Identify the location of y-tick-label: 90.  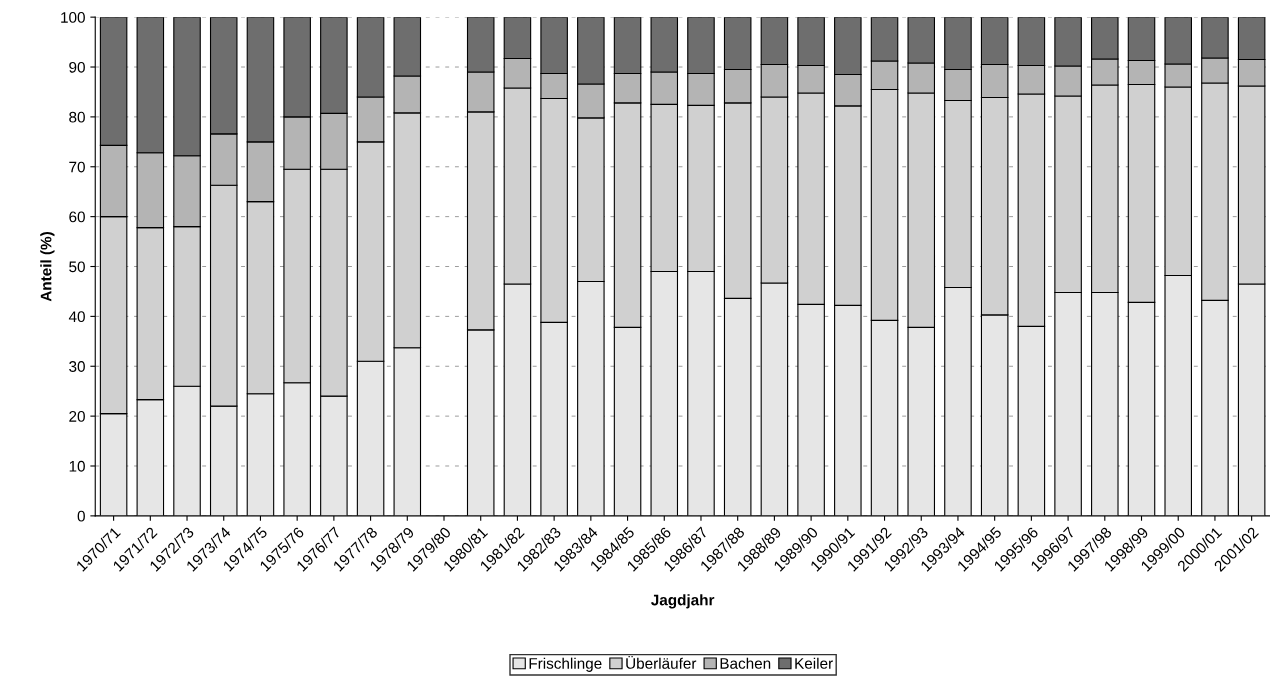
(77, 67).